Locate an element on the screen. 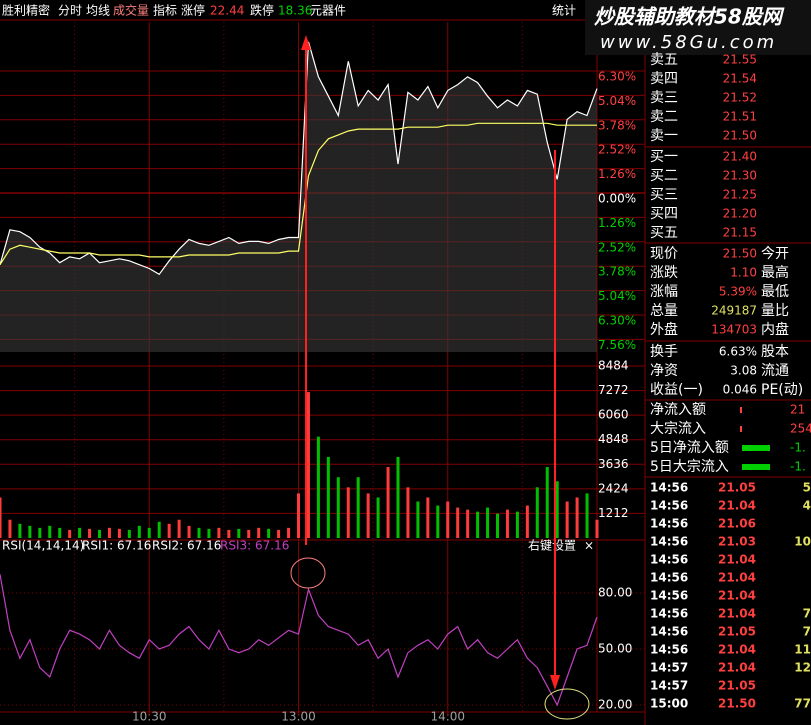 This screenshot has height=725, width=811. book-label: 卖三 is located at coordinates (664, 98).